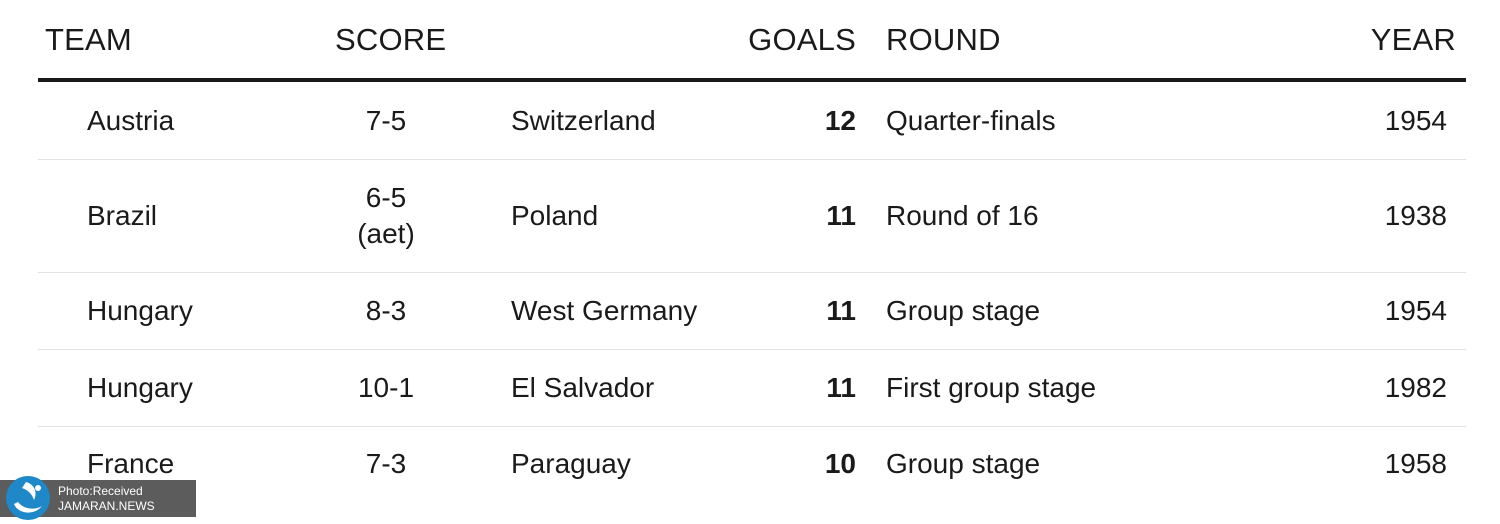  What do you see at coordinates (131, 120) in the screenshot?
I see `team-cell: Austria` at bounding box center [131, 120].